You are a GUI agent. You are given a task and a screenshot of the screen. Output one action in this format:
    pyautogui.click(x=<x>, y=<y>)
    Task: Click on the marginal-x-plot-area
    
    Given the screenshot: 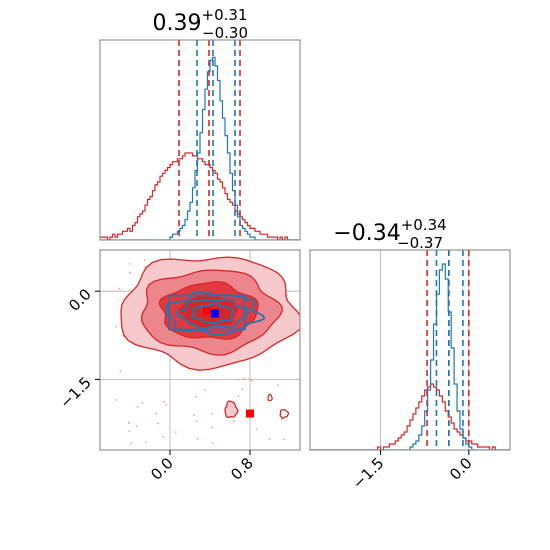 What is the action you would take?
    pyautogui.click(x=200, y=140)
    